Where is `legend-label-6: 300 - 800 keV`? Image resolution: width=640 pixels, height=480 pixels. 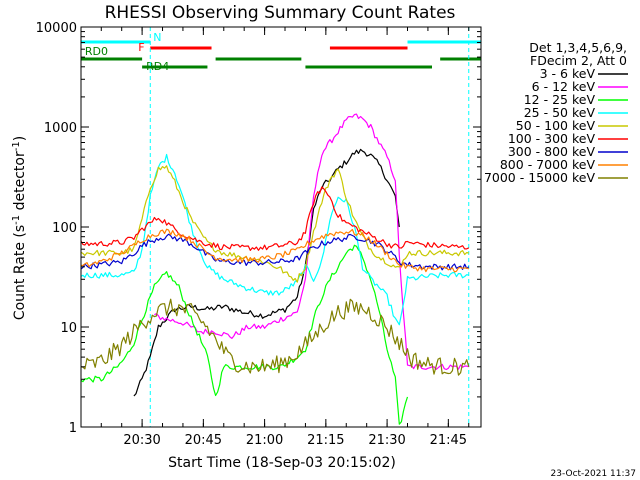
legend-label-6: 300 - 800 keV is located at coordinates (552, 151).